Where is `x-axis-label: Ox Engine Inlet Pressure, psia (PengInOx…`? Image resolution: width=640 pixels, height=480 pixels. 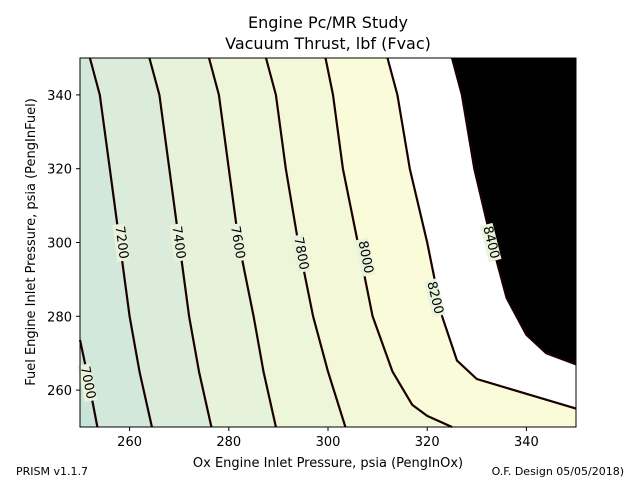
x-axis-label: Ox Engine Inlet Pressure, psia (PengInOx… is located at coordinates (328, 463).